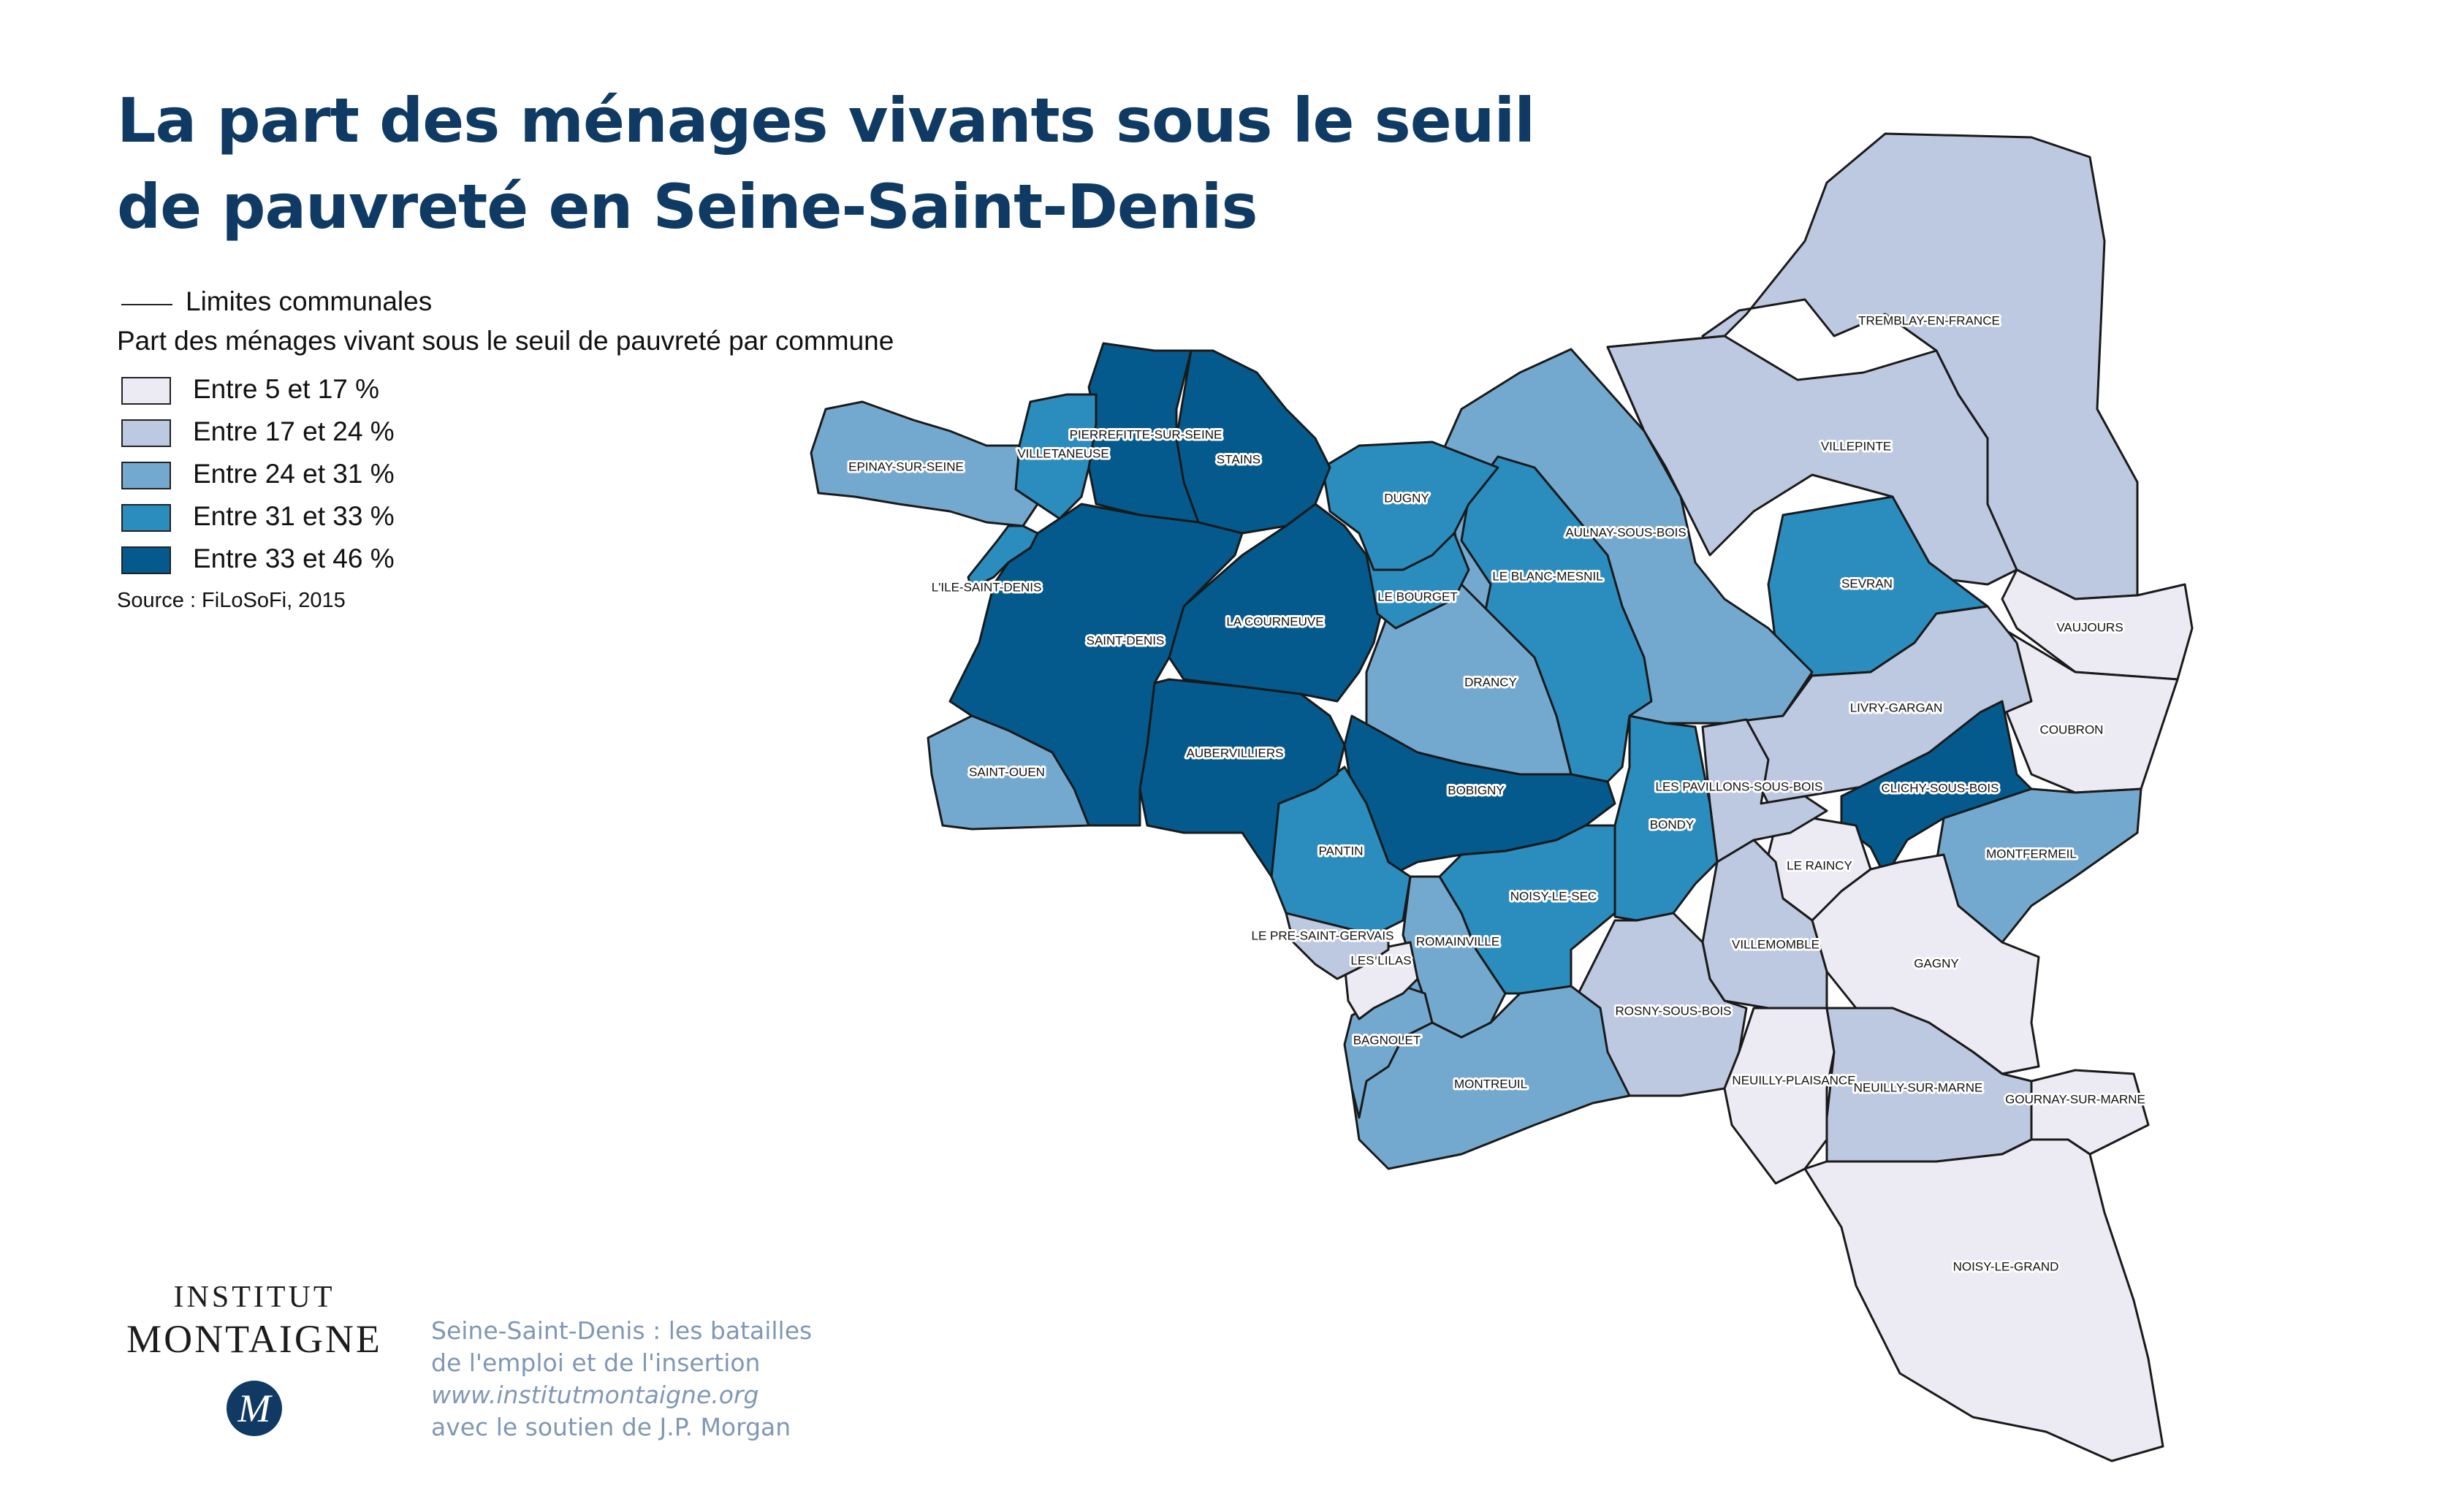 The width and height of the screenshot is (2464, 1507). What do you see at coordinates (294, 558) in the screenshot?
I see `legend-class-label: Entre 33 et 46 %` at bounding box center [294, 558].